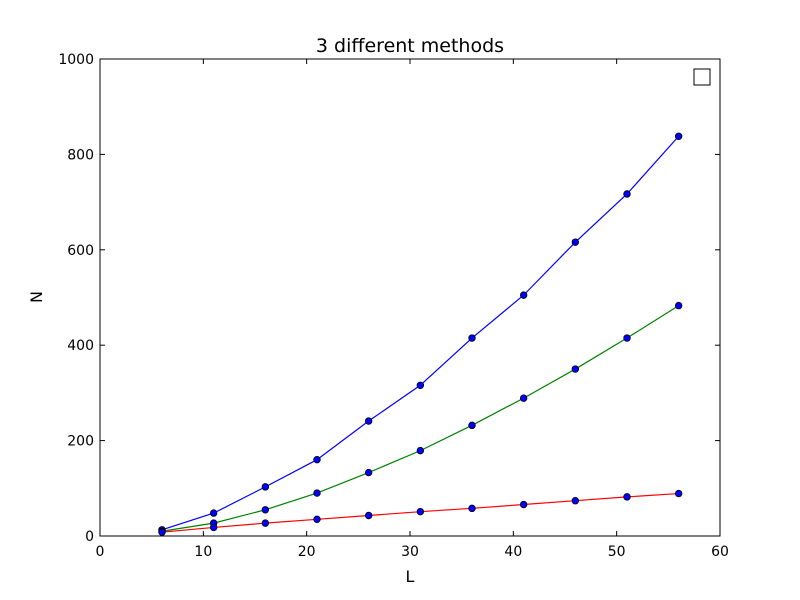  Describe the element at coordinates (307, 552) in the screenshot. I see `x-tick-label: 20` at that location.